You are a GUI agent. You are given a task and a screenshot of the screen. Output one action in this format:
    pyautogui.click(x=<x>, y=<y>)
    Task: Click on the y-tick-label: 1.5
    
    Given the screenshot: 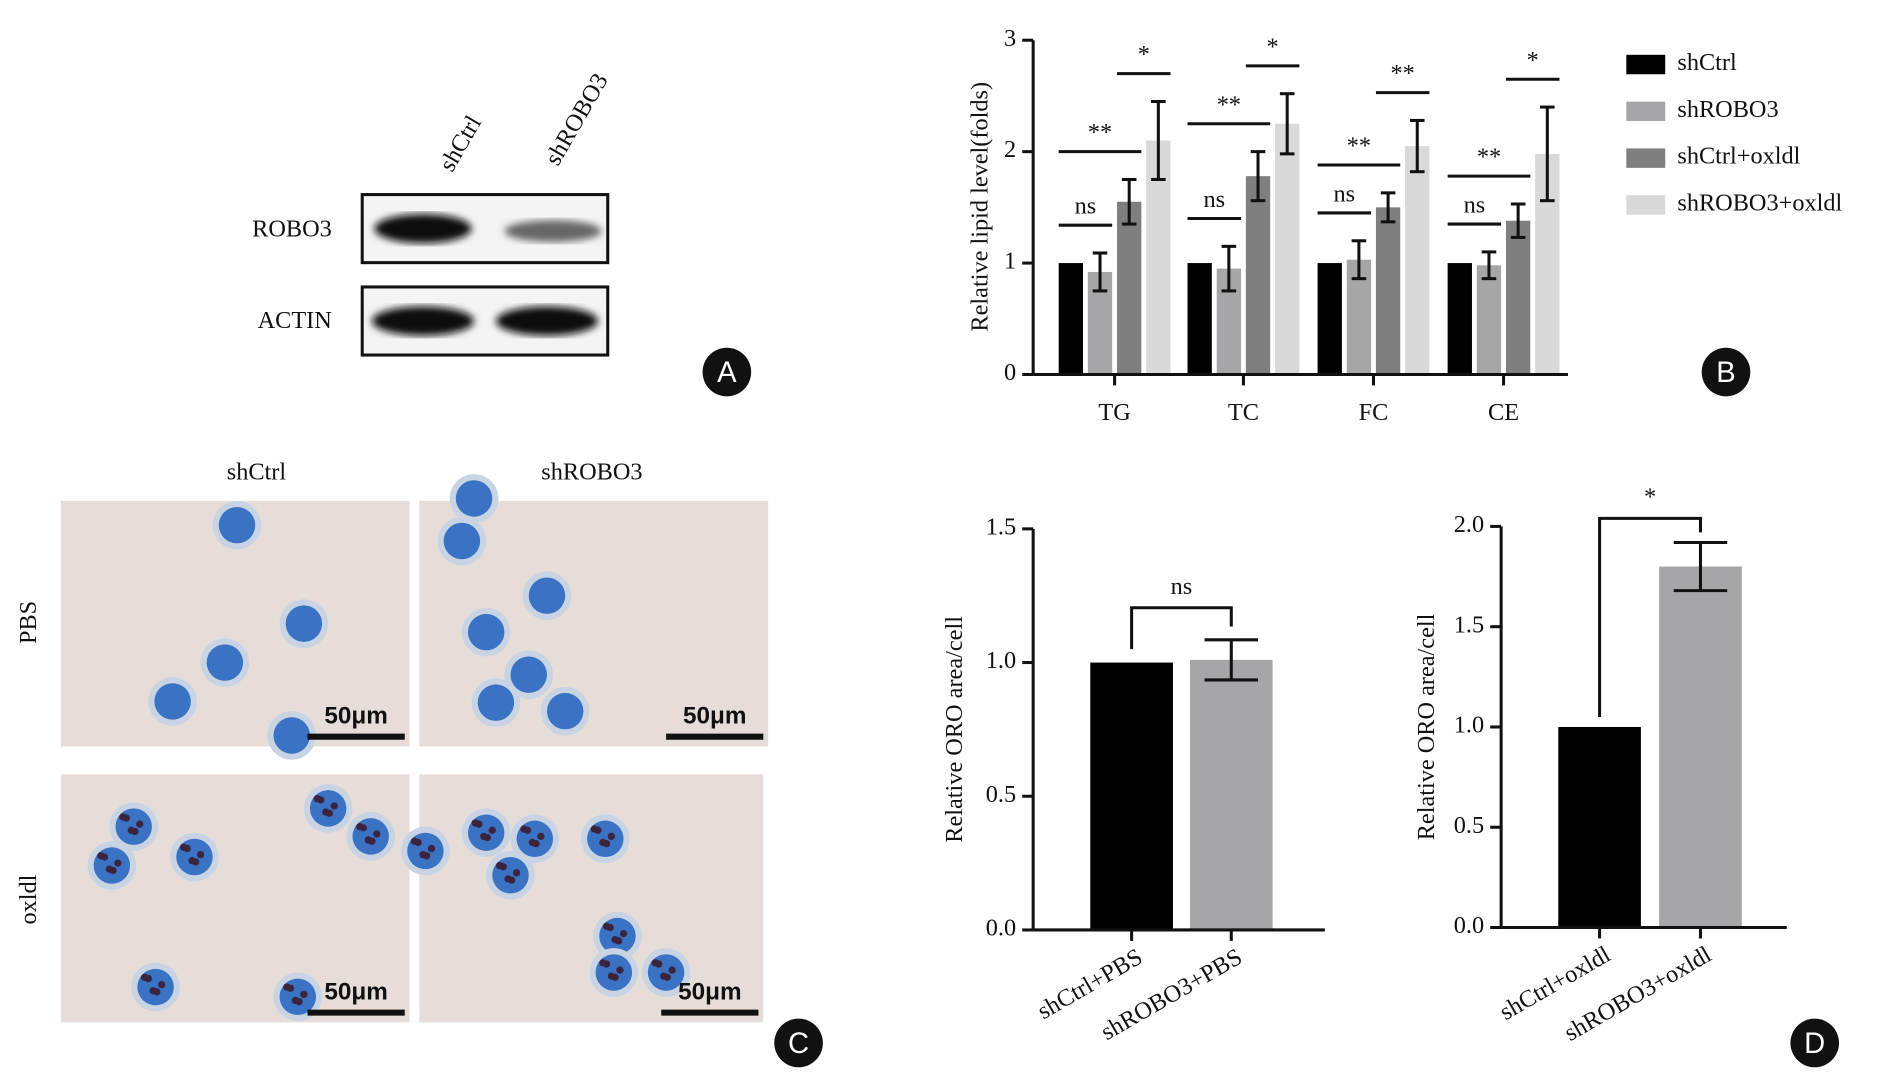 What is the action you would take?
    pyautogui.click(x=1469, y=624)
    